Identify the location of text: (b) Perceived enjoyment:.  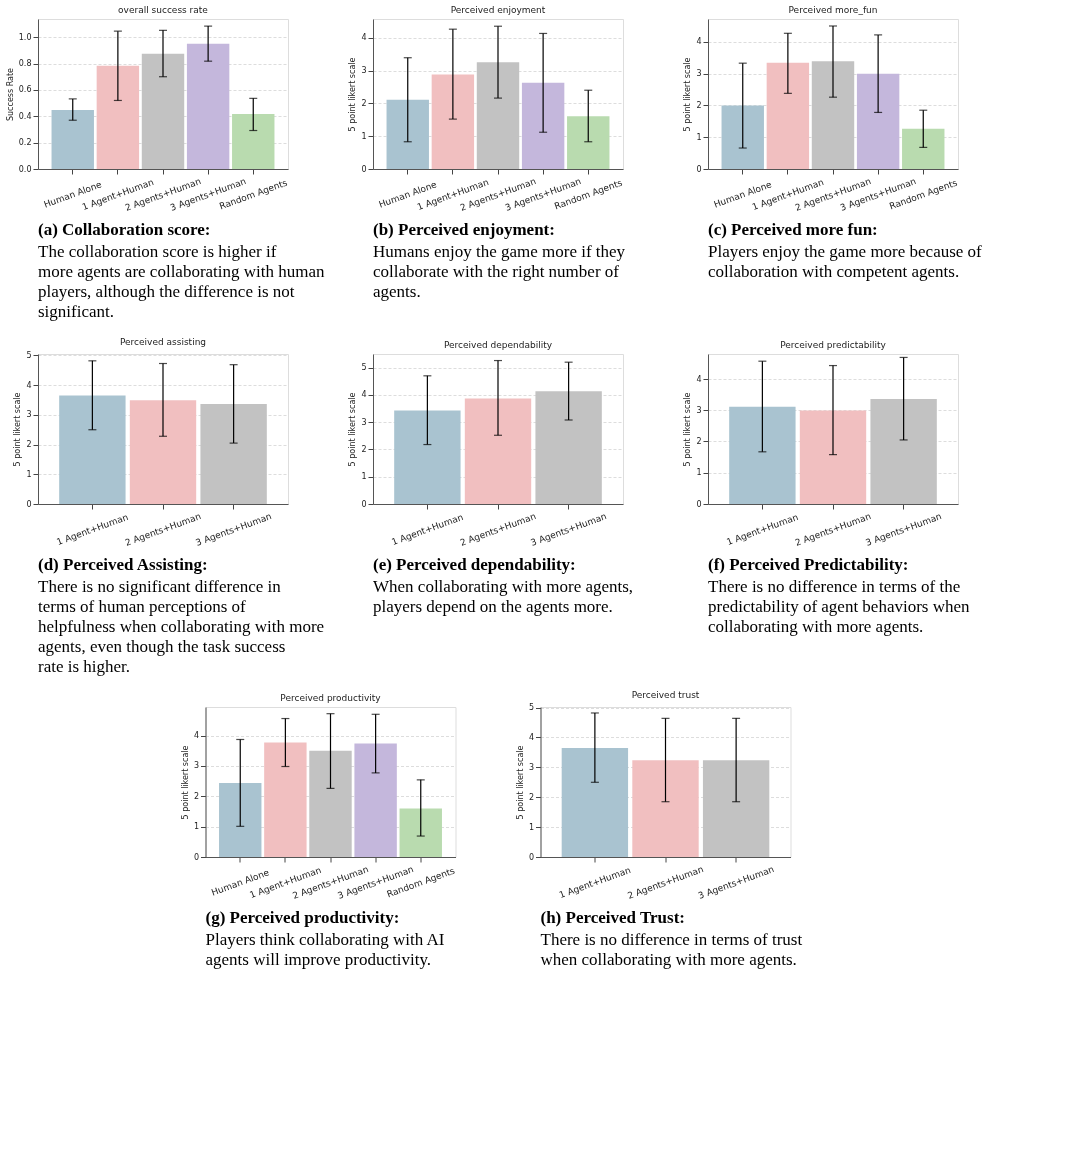
(464, 229).